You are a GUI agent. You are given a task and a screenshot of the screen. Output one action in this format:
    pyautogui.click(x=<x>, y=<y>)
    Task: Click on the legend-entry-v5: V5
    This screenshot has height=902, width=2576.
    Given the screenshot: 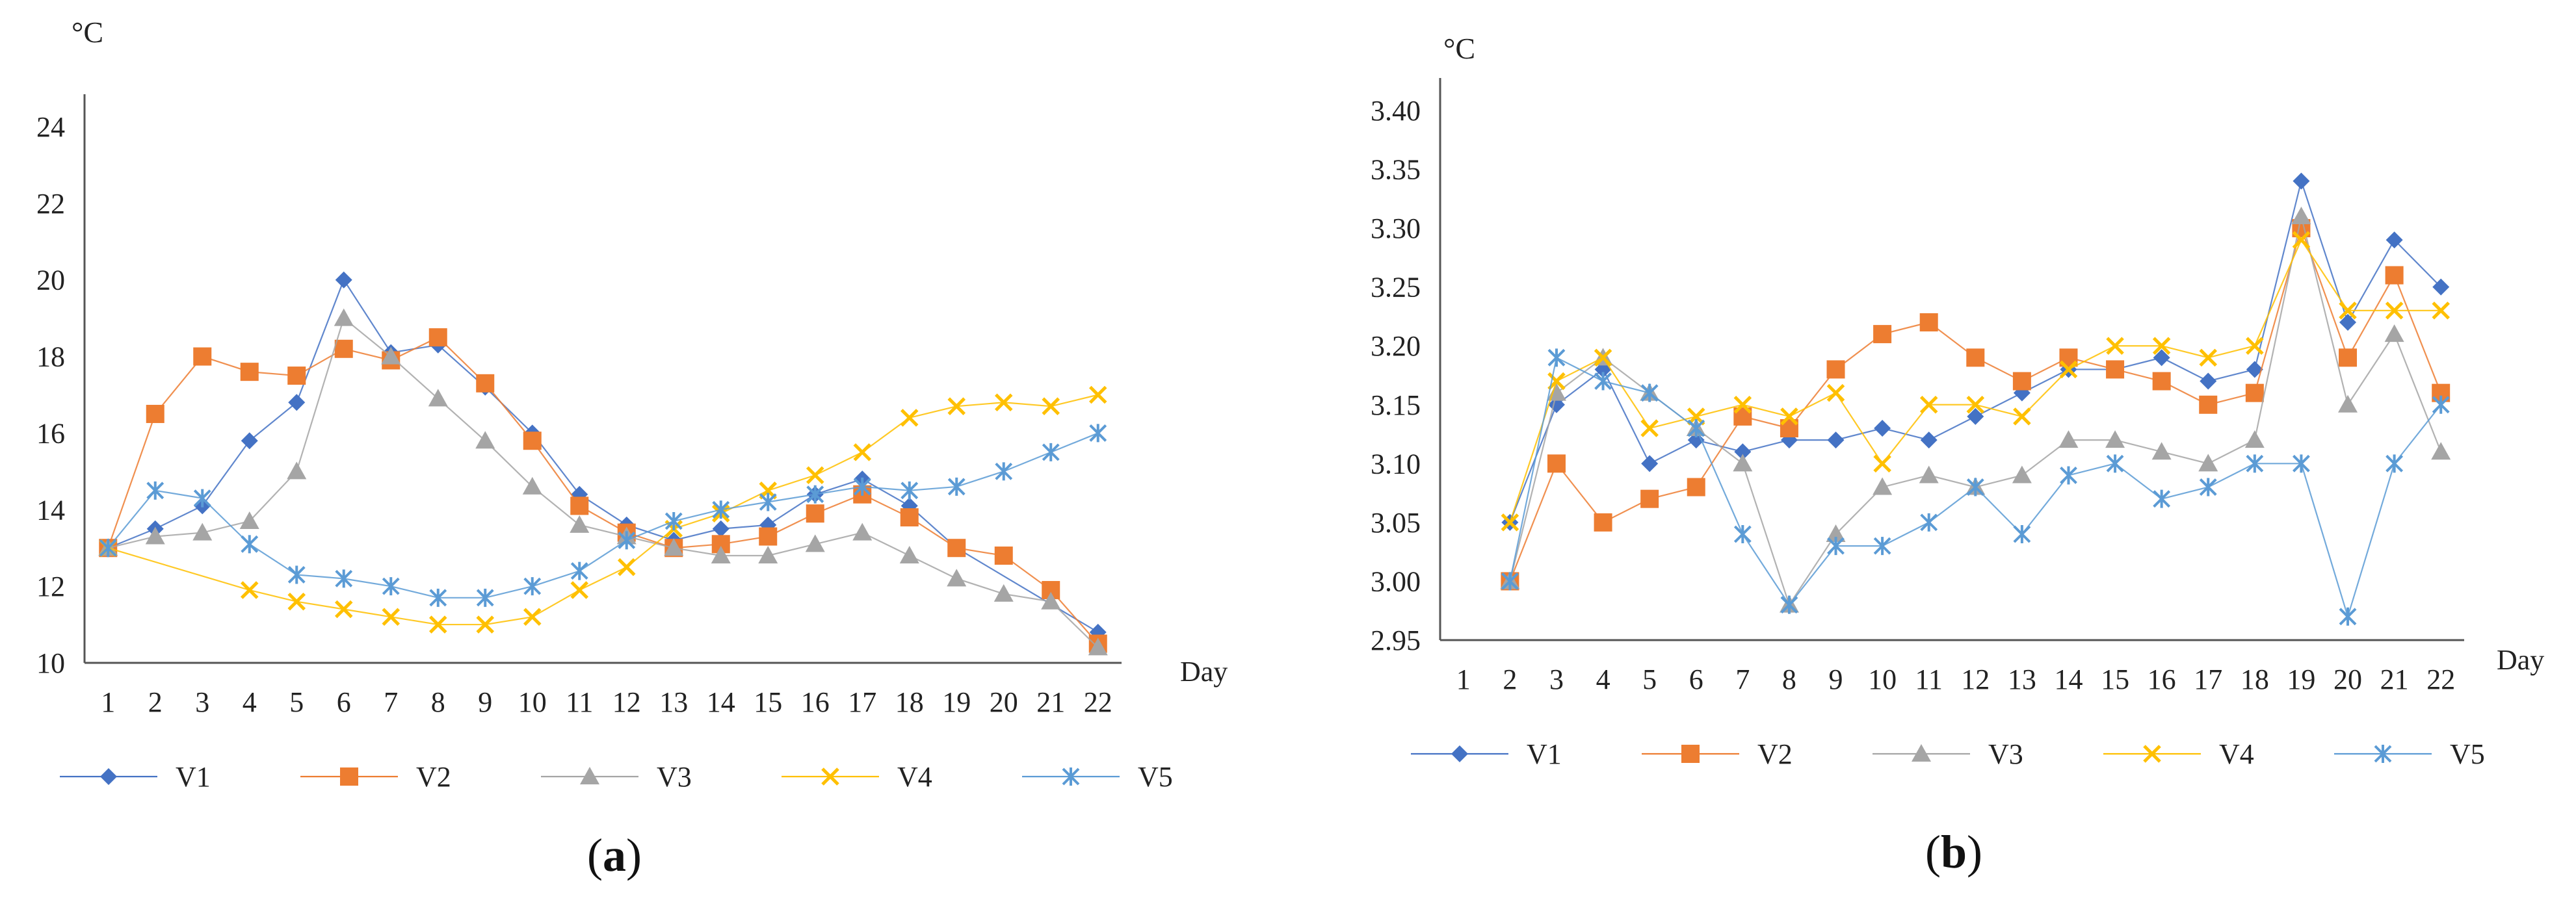 What is the action you would take?
    pyautogui.click(x=1097, y=777)
    